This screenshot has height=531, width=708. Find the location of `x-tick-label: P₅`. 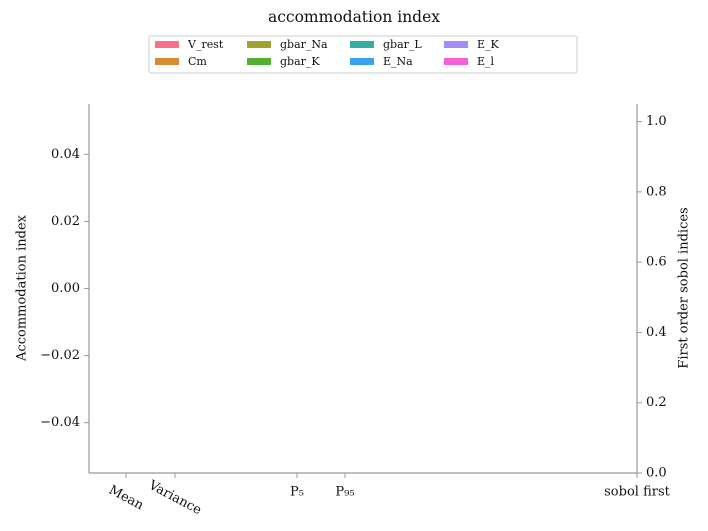

x-tick-label: P₅ is located at coordinates (297, 492).